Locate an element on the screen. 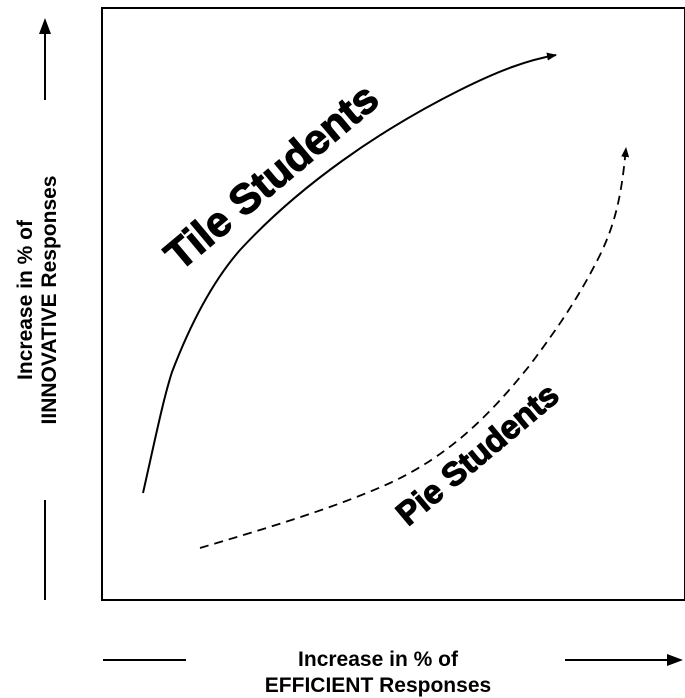  x-axis-arrowhead is located at coordinates (675, 660).